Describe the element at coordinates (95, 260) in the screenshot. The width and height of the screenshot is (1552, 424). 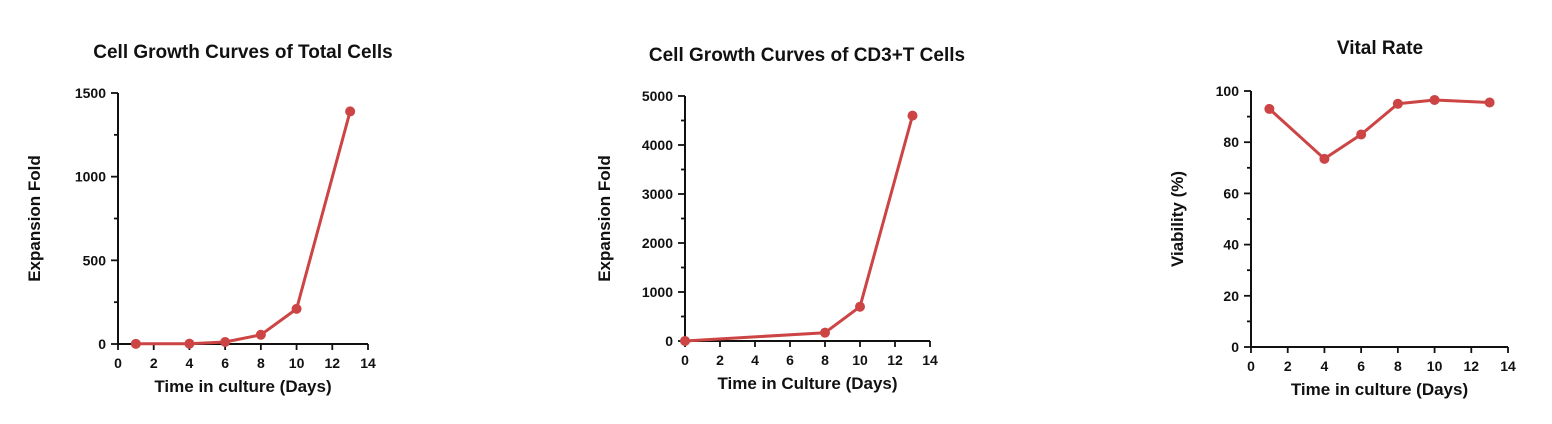
I see `y-tick-label: 500` at that location.